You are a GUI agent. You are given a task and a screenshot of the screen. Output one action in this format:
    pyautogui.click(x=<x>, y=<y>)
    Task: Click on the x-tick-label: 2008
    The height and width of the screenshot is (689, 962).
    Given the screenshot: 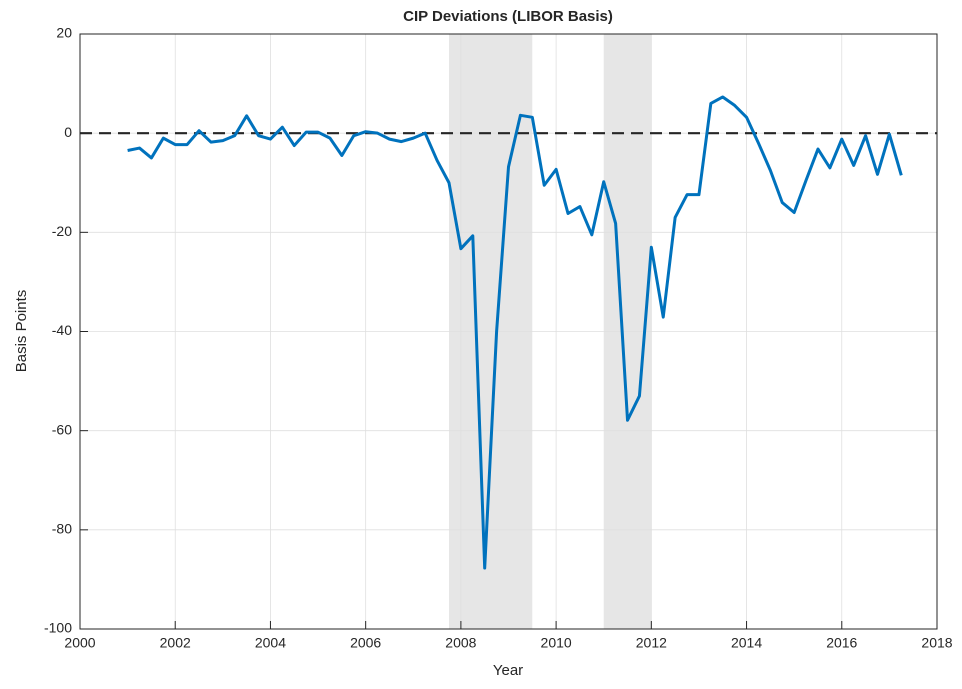 What is the action you would take?
    pyautogui.click(x=460, y=643)
    